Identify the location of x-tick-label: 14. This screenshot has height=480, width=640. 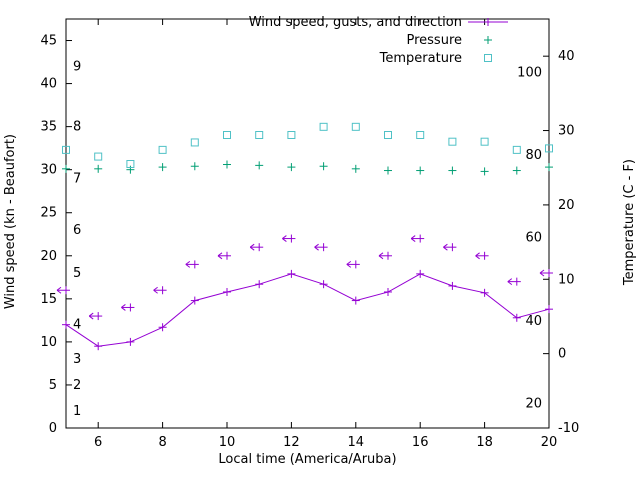
(356, 442).